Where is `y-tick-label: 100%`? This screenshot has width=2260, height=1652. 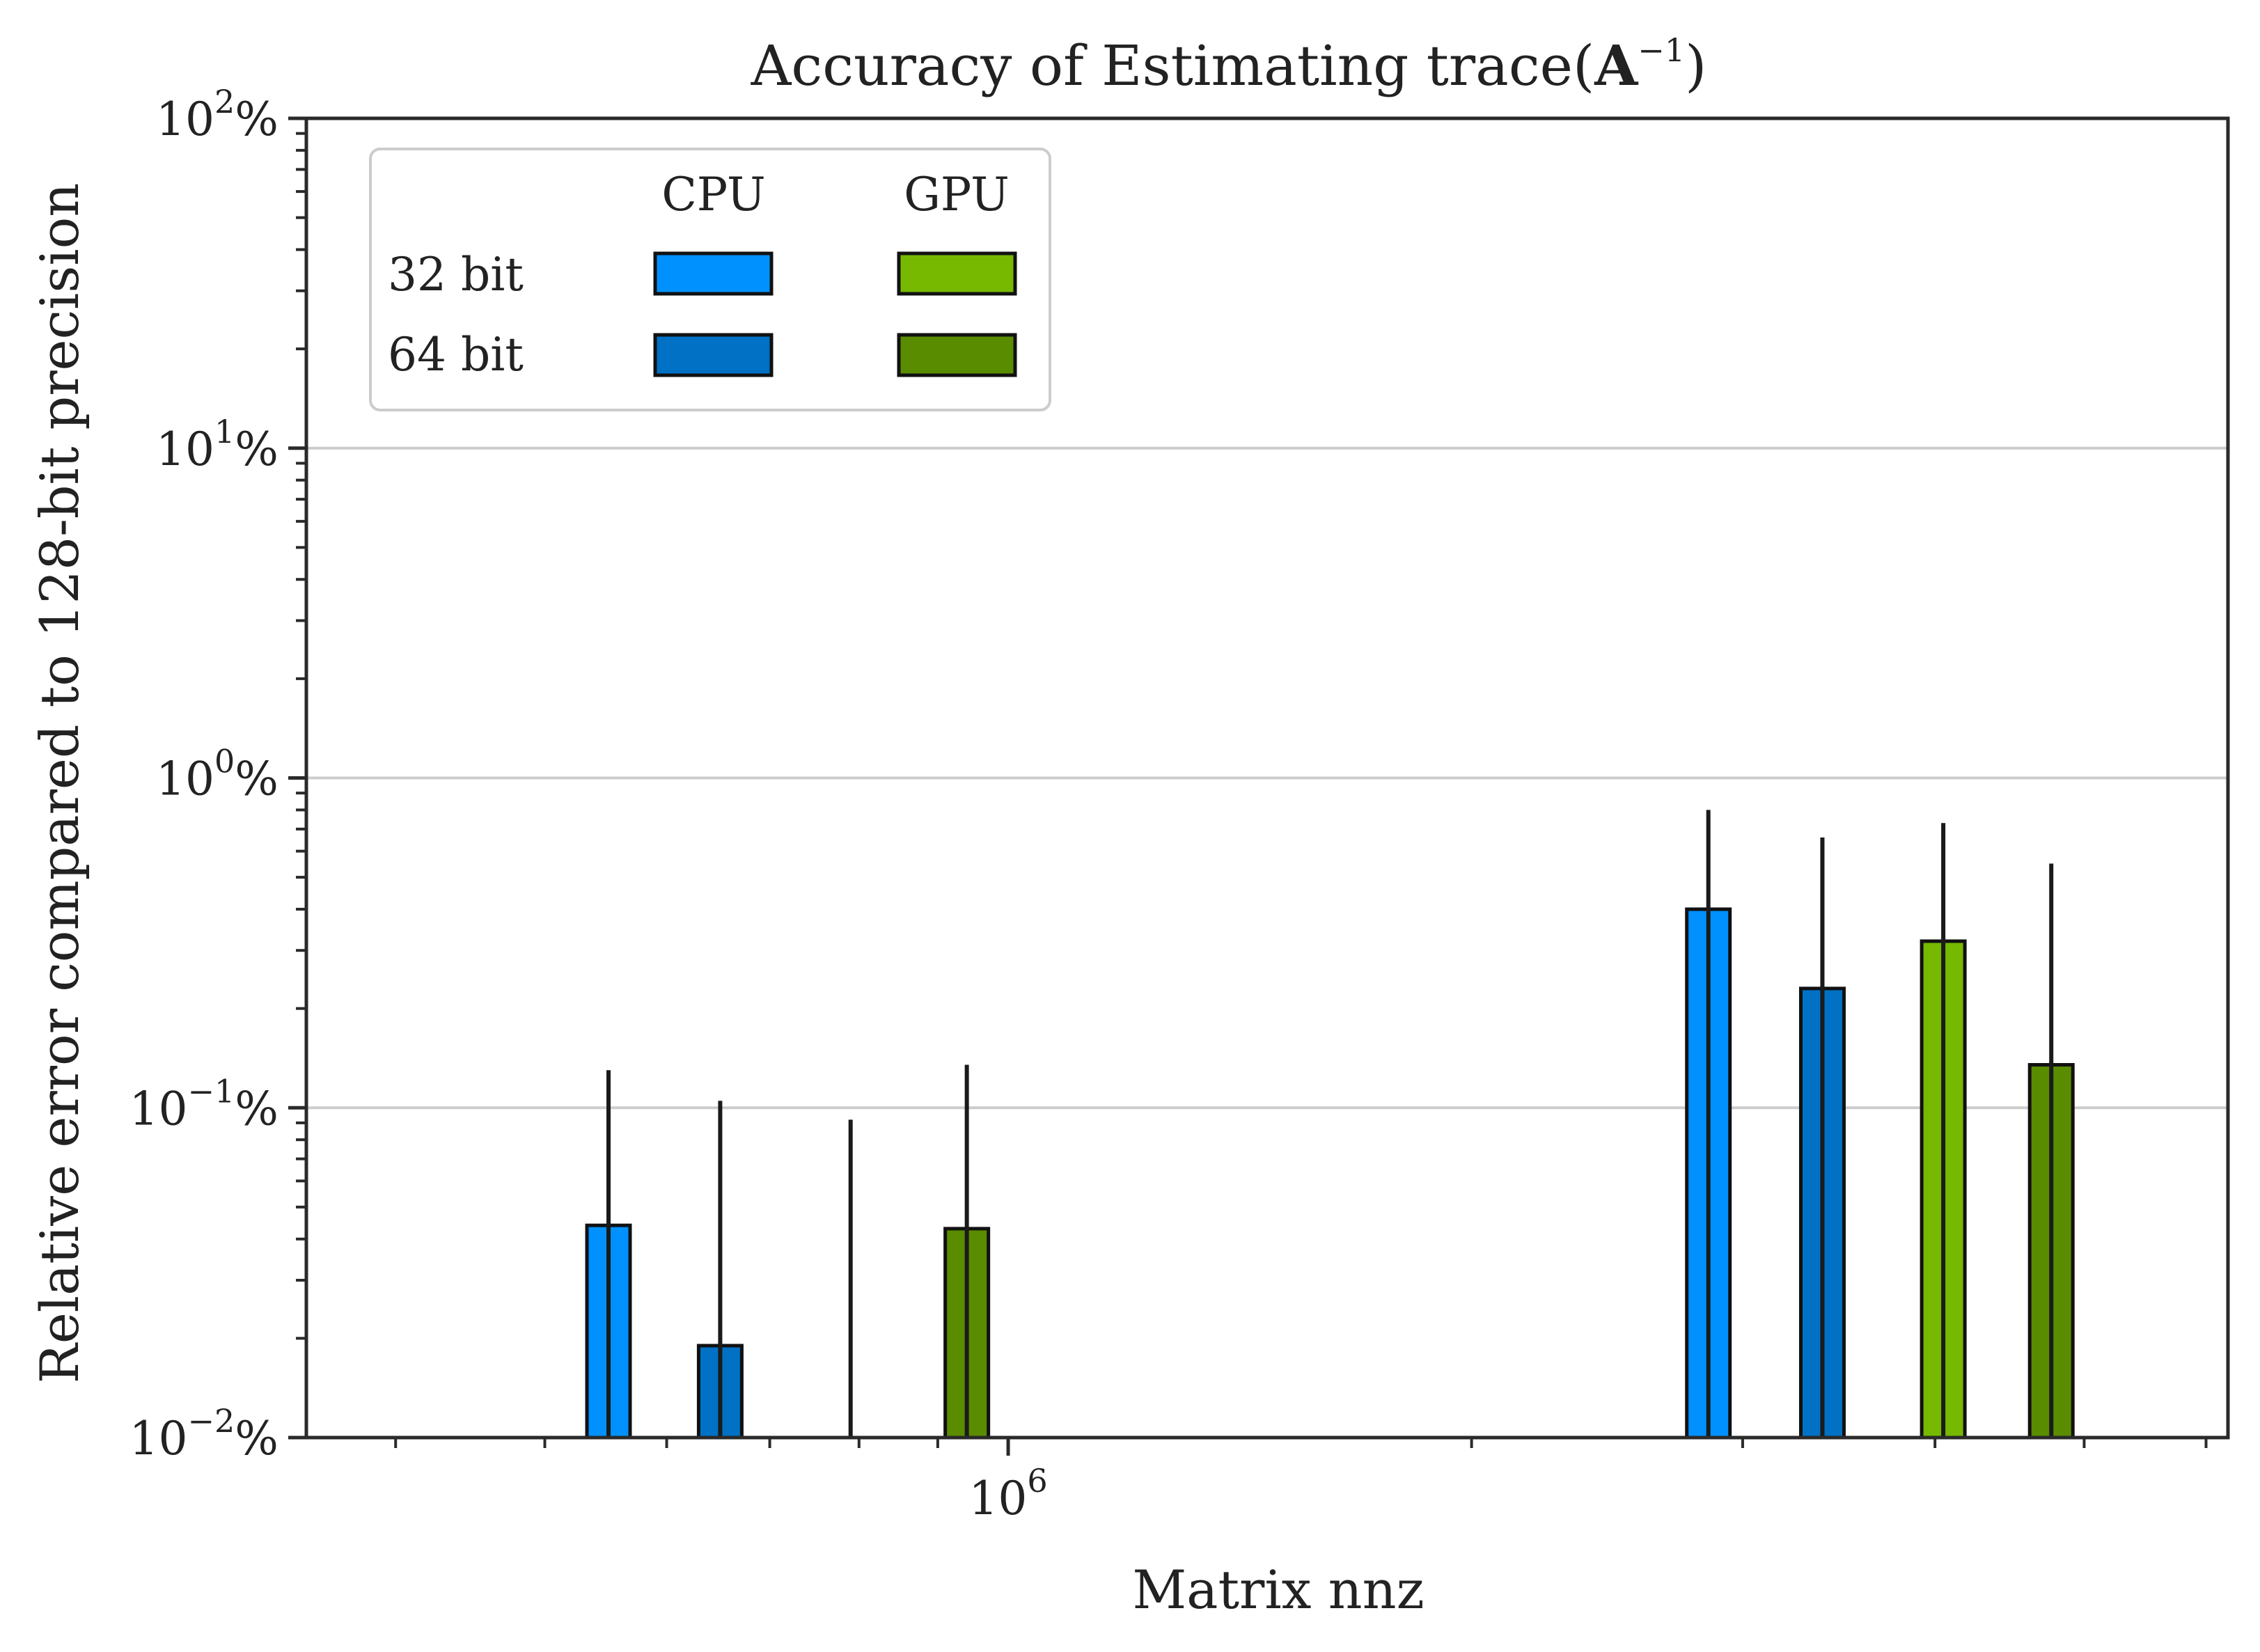 y-tick-label: 100% is located at coordinates (217, 774).